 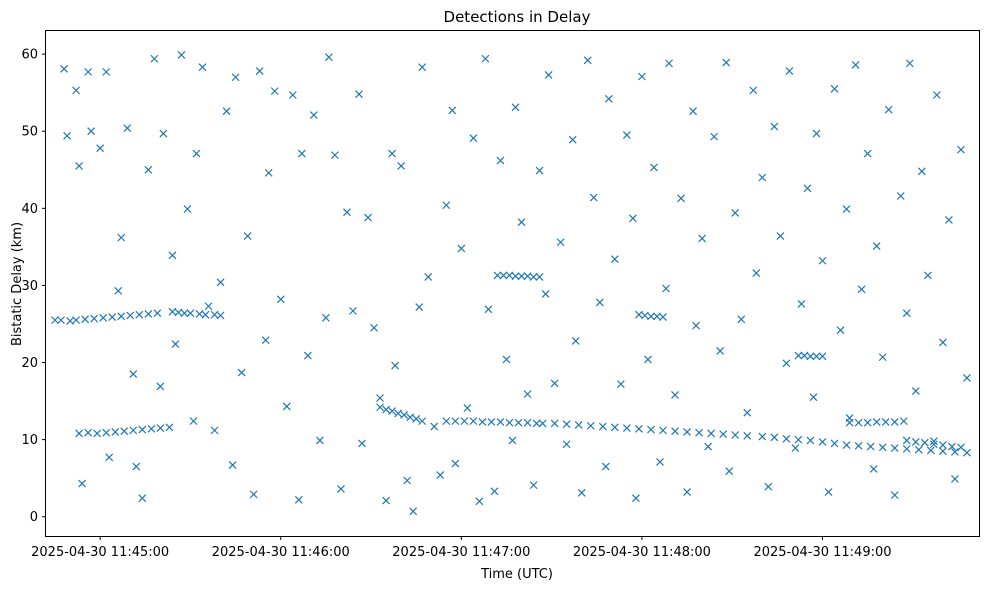 I want to click on y-tick-label: 30, so click(x=29, y=286).